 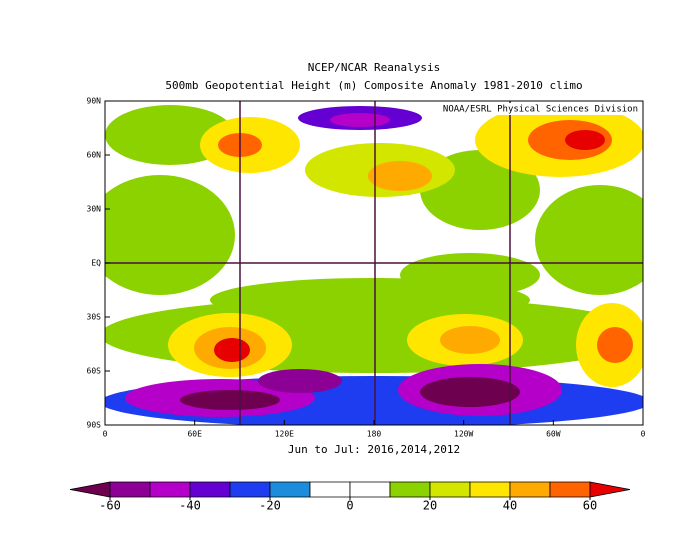 What do you see at coordinates (349, 506) in the screenshot?
I see `colorbar-label: 0` at bounding box center [349, 506].